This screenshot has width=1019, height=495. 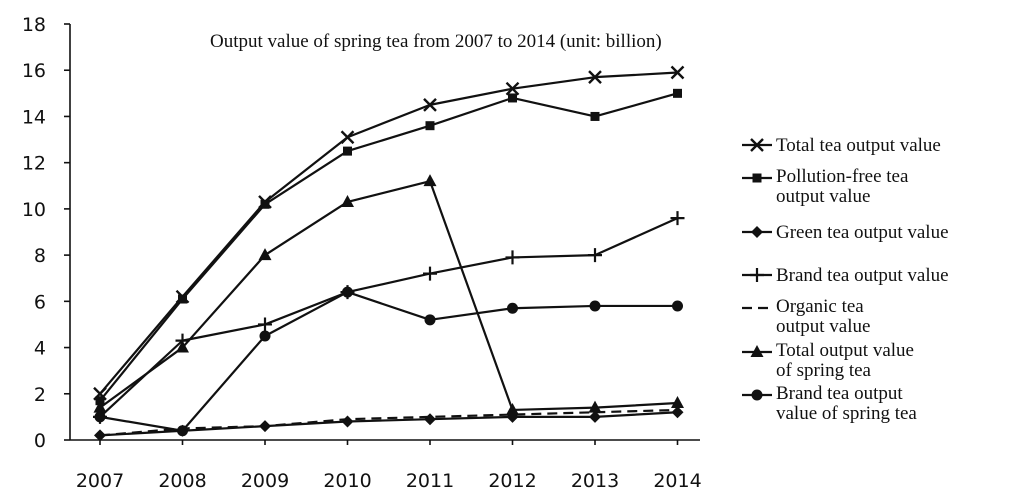 I want to click on legend-entry: Brand tea output value, so click(x=845, y=275).